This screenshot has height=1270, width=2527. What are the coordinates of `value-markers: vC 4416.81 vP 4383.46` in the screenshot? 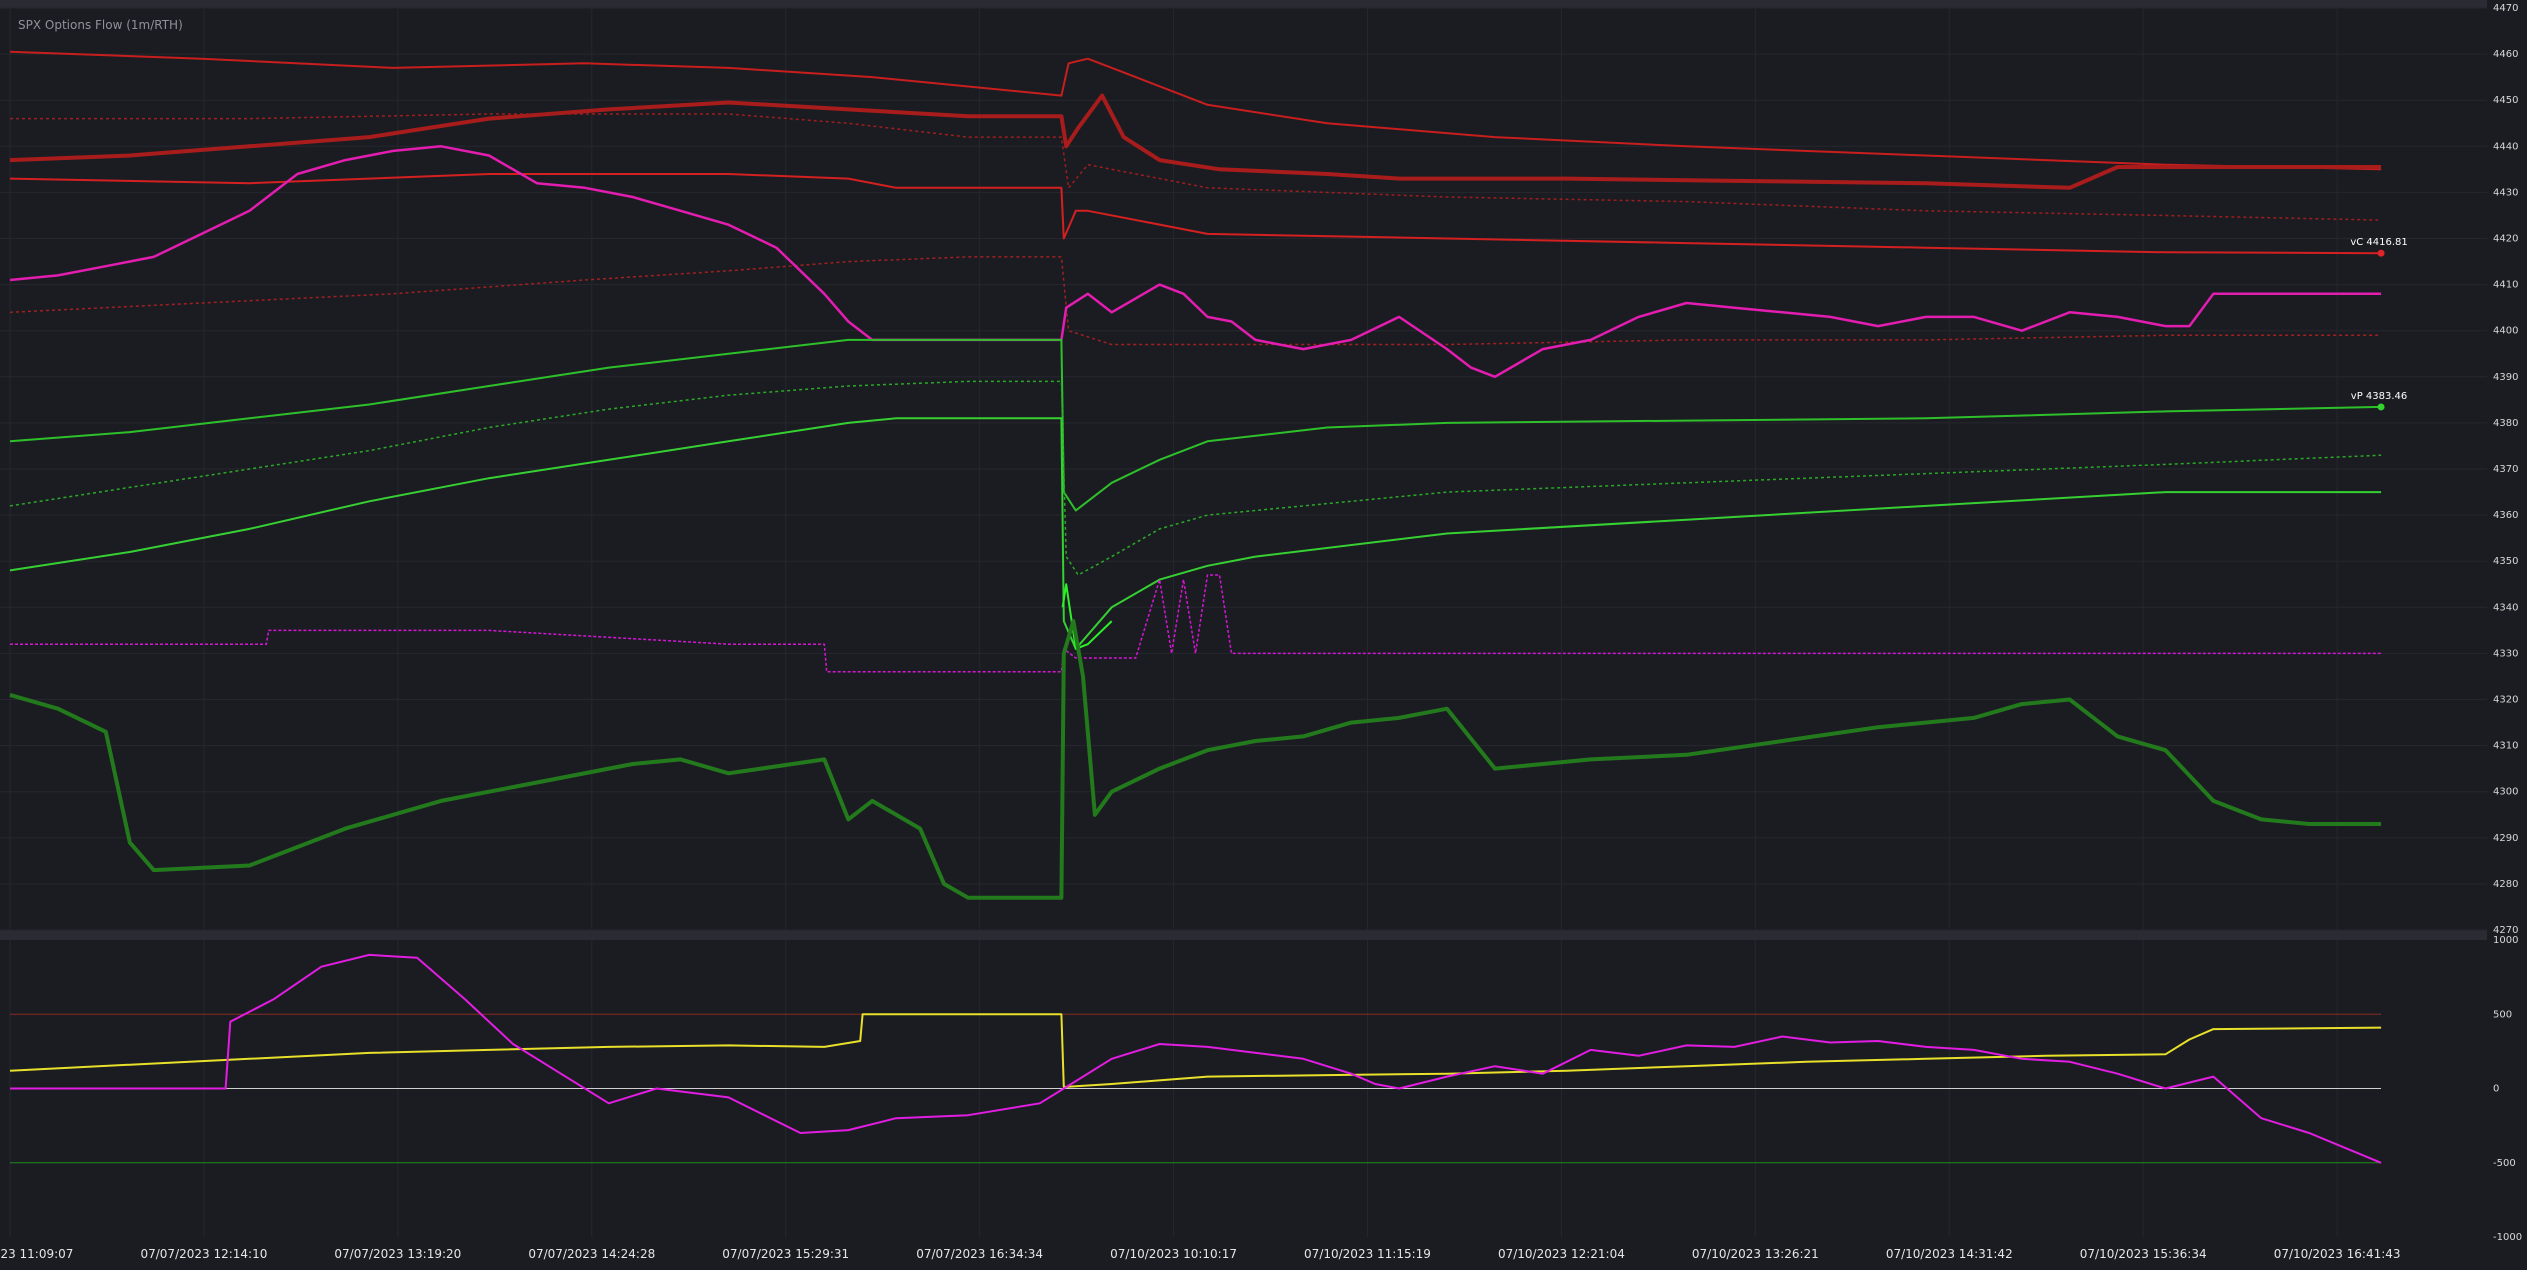 It's located at (2379, 324).